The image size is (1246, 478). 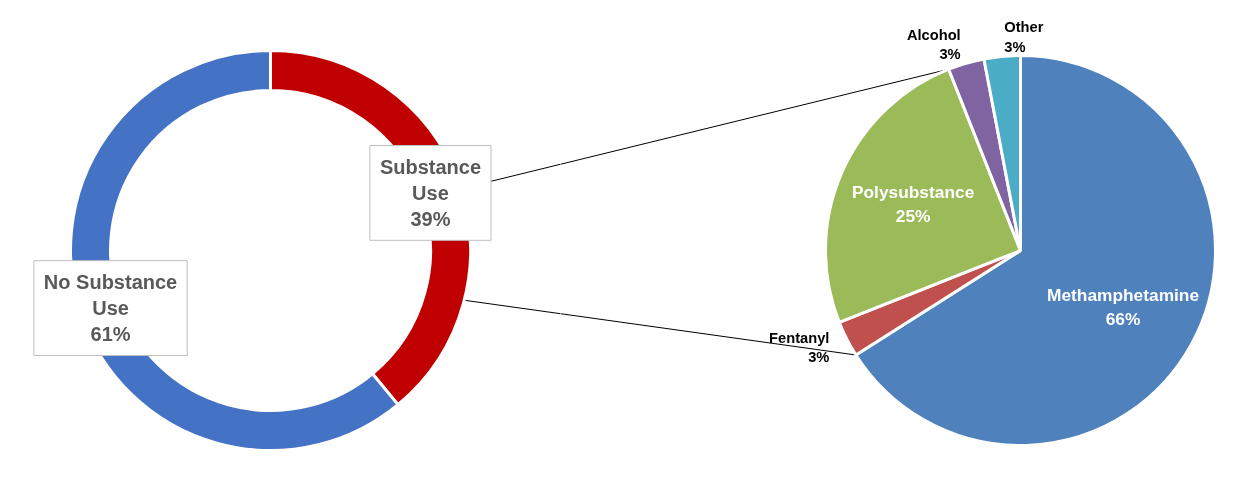 I want to click on slice-label: Fentanyl, so click(x=799, y=338).